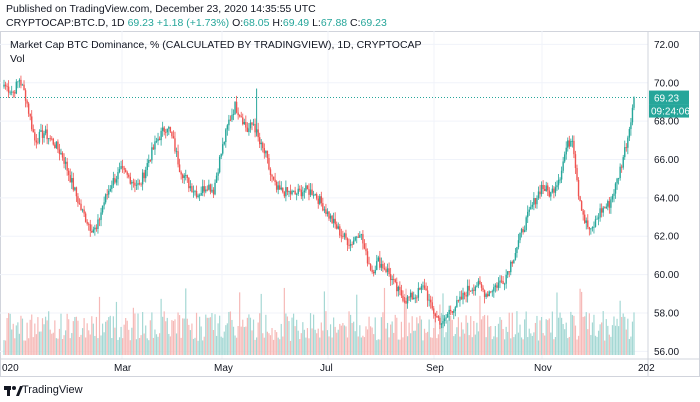 The width and height of the screenshot is (700, 402). Describe the element at coordinates (328, 368) in the screenshot. I see `time-axis: 020 Mar May Jul Sep Nov 202` at that location.